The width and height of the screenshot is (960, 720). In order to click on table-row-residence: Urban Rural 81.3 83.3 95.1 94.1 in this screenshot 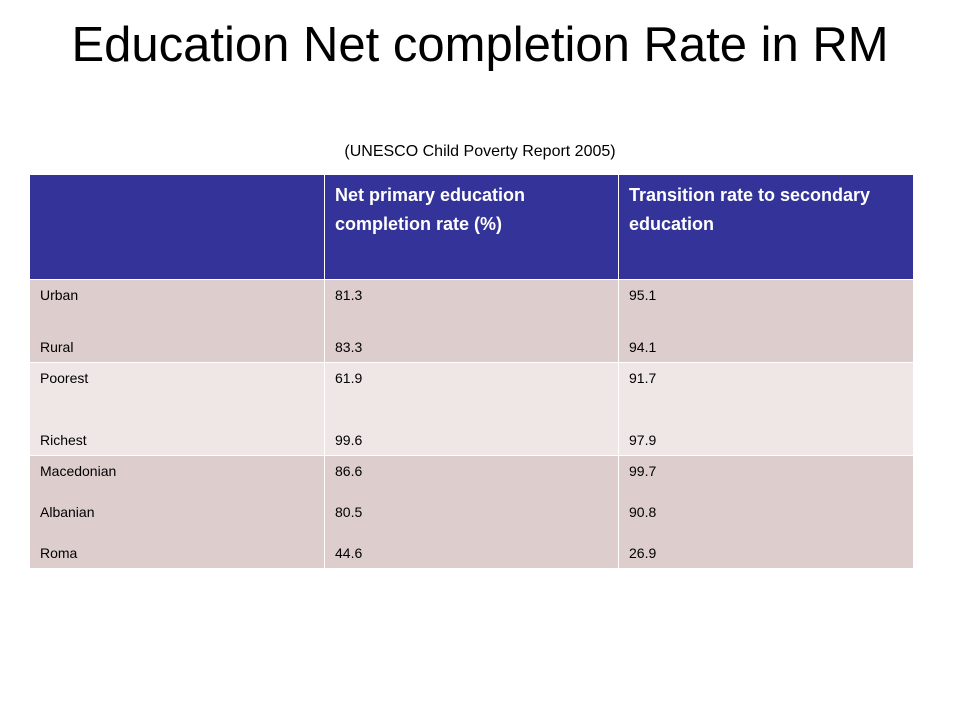, I will do `click(471, 321)`.